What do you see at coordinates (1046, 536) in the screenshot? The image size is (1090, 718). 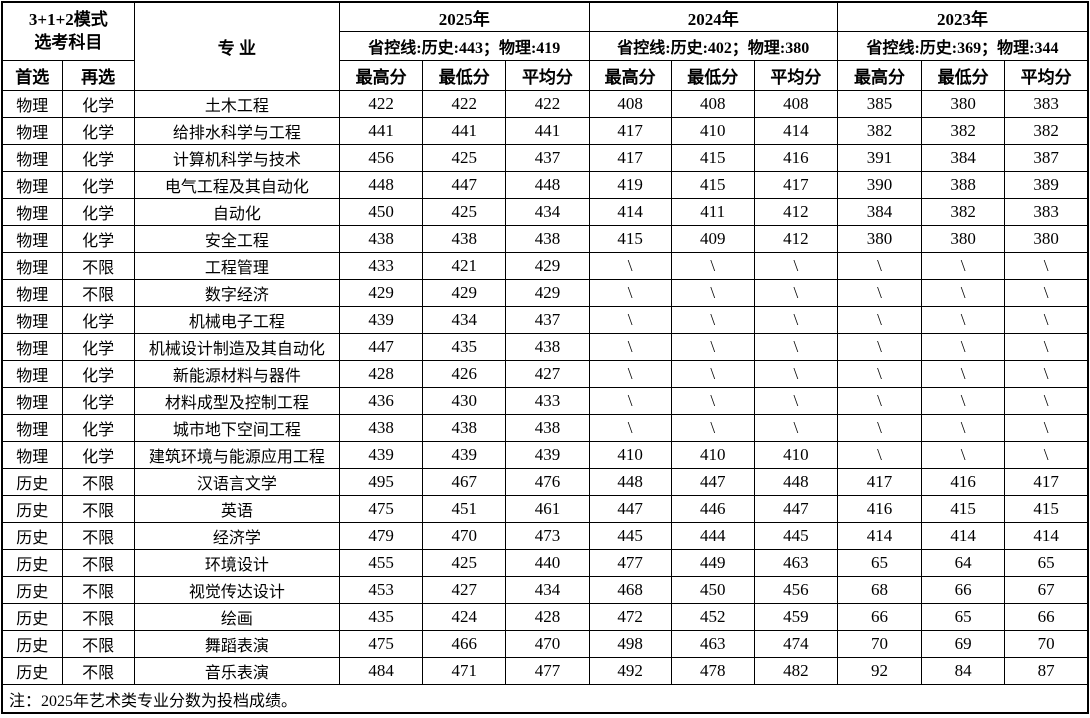 I see `score-cell: 414` at bounding box center [1046, 536].